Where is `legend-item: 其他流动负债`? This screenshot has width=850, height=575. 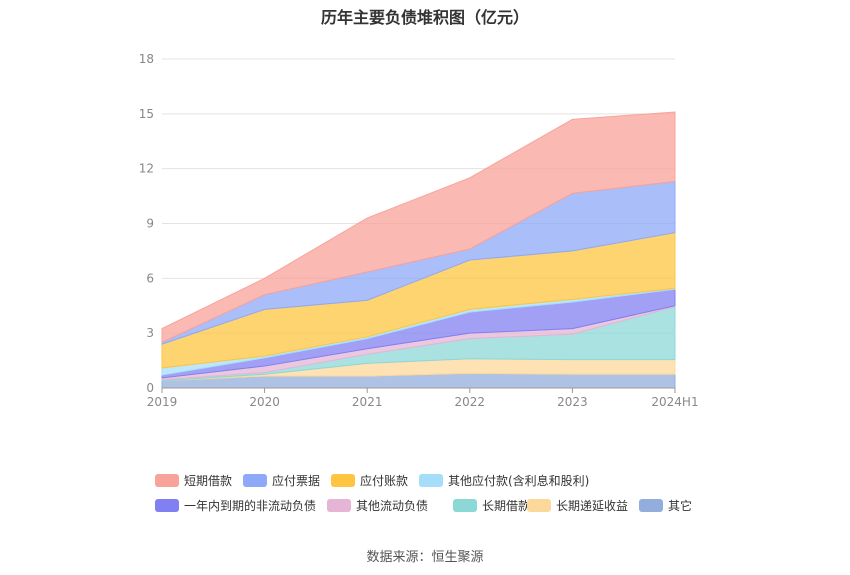 legend-item: 其他流动负债 is located at coordinates (377, 505).